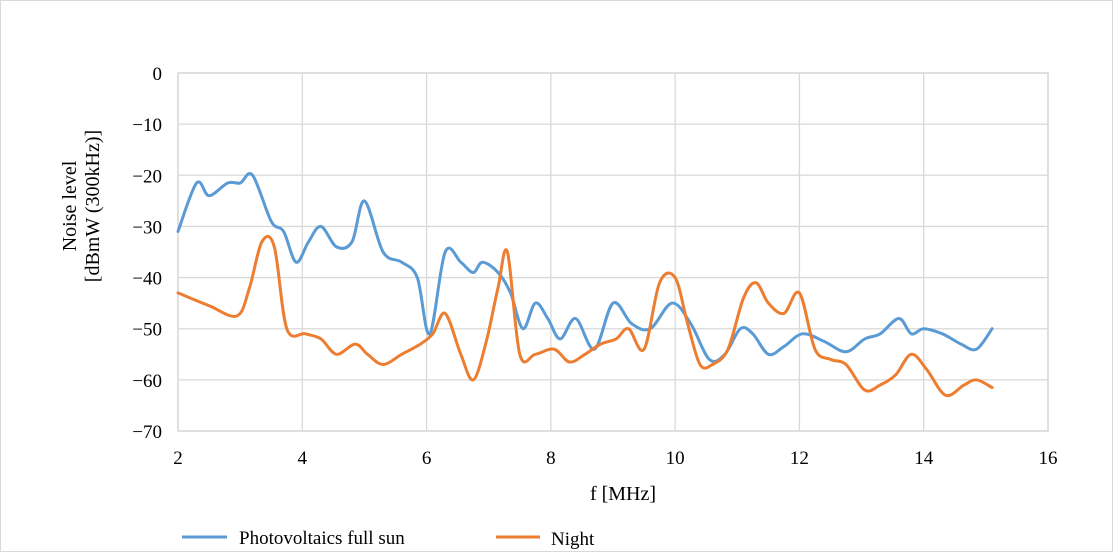 This screenshot has width=1113, height=556. I want to click on y-tick-label: −70, so click(147, 432).